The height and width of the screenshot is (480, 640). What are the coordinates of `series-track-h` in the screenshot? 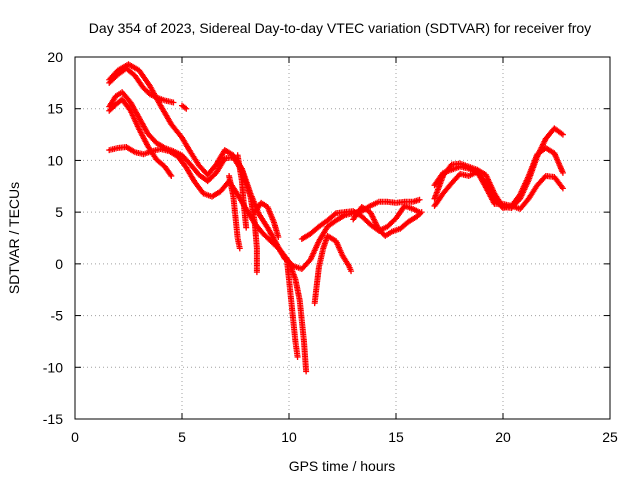 It's located at (234, 212).